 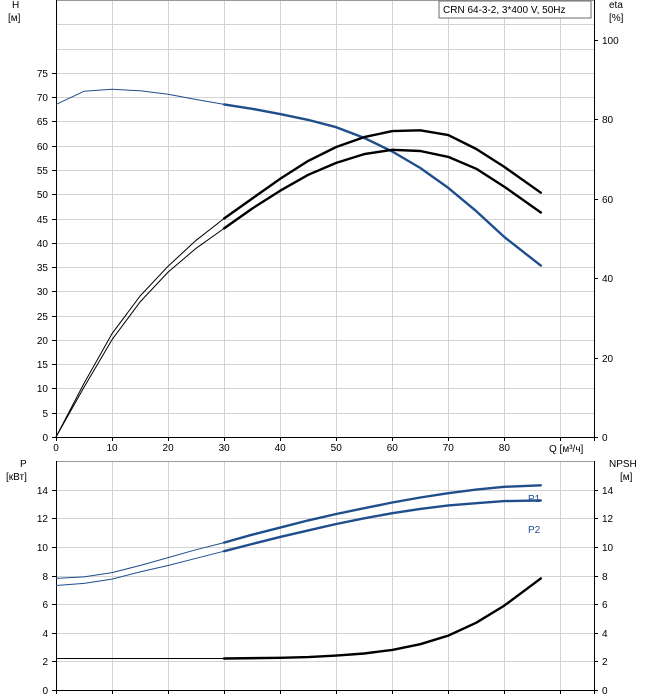 What do you see at coordinates (56, 448) in the screenshot?
I see `x-tick-label-0: 0` at bounding box center [56, 448].